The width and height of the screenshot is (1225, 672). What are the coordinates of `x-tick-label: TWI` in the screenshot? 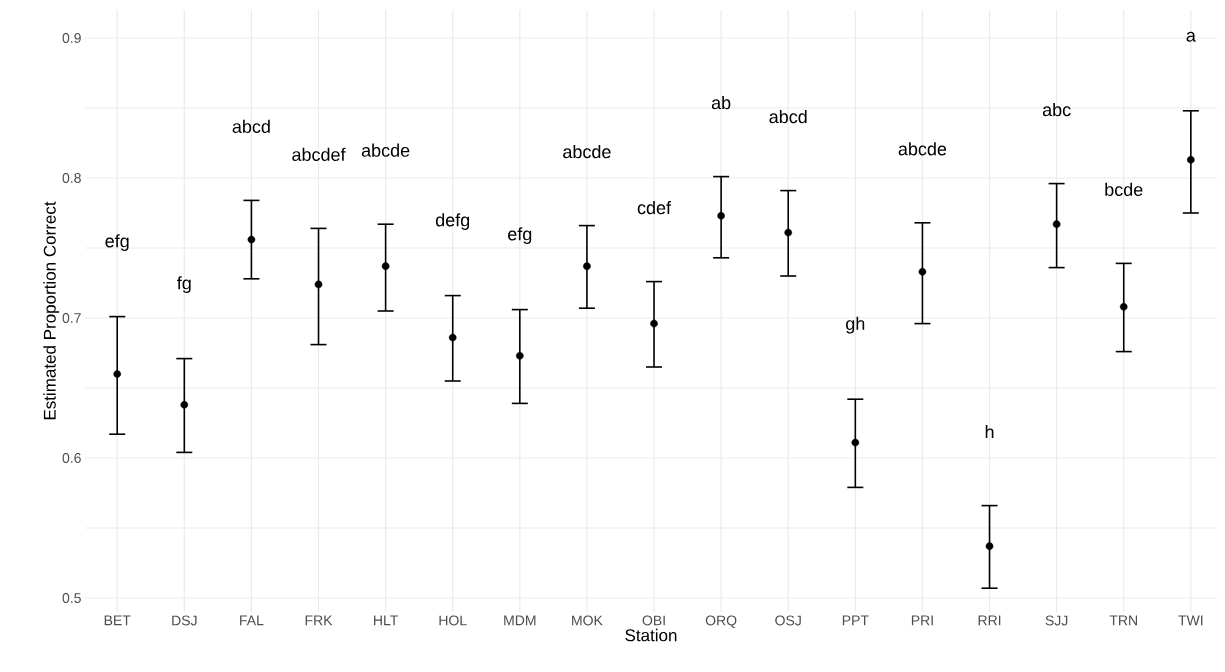 It's located at (1190, 620).